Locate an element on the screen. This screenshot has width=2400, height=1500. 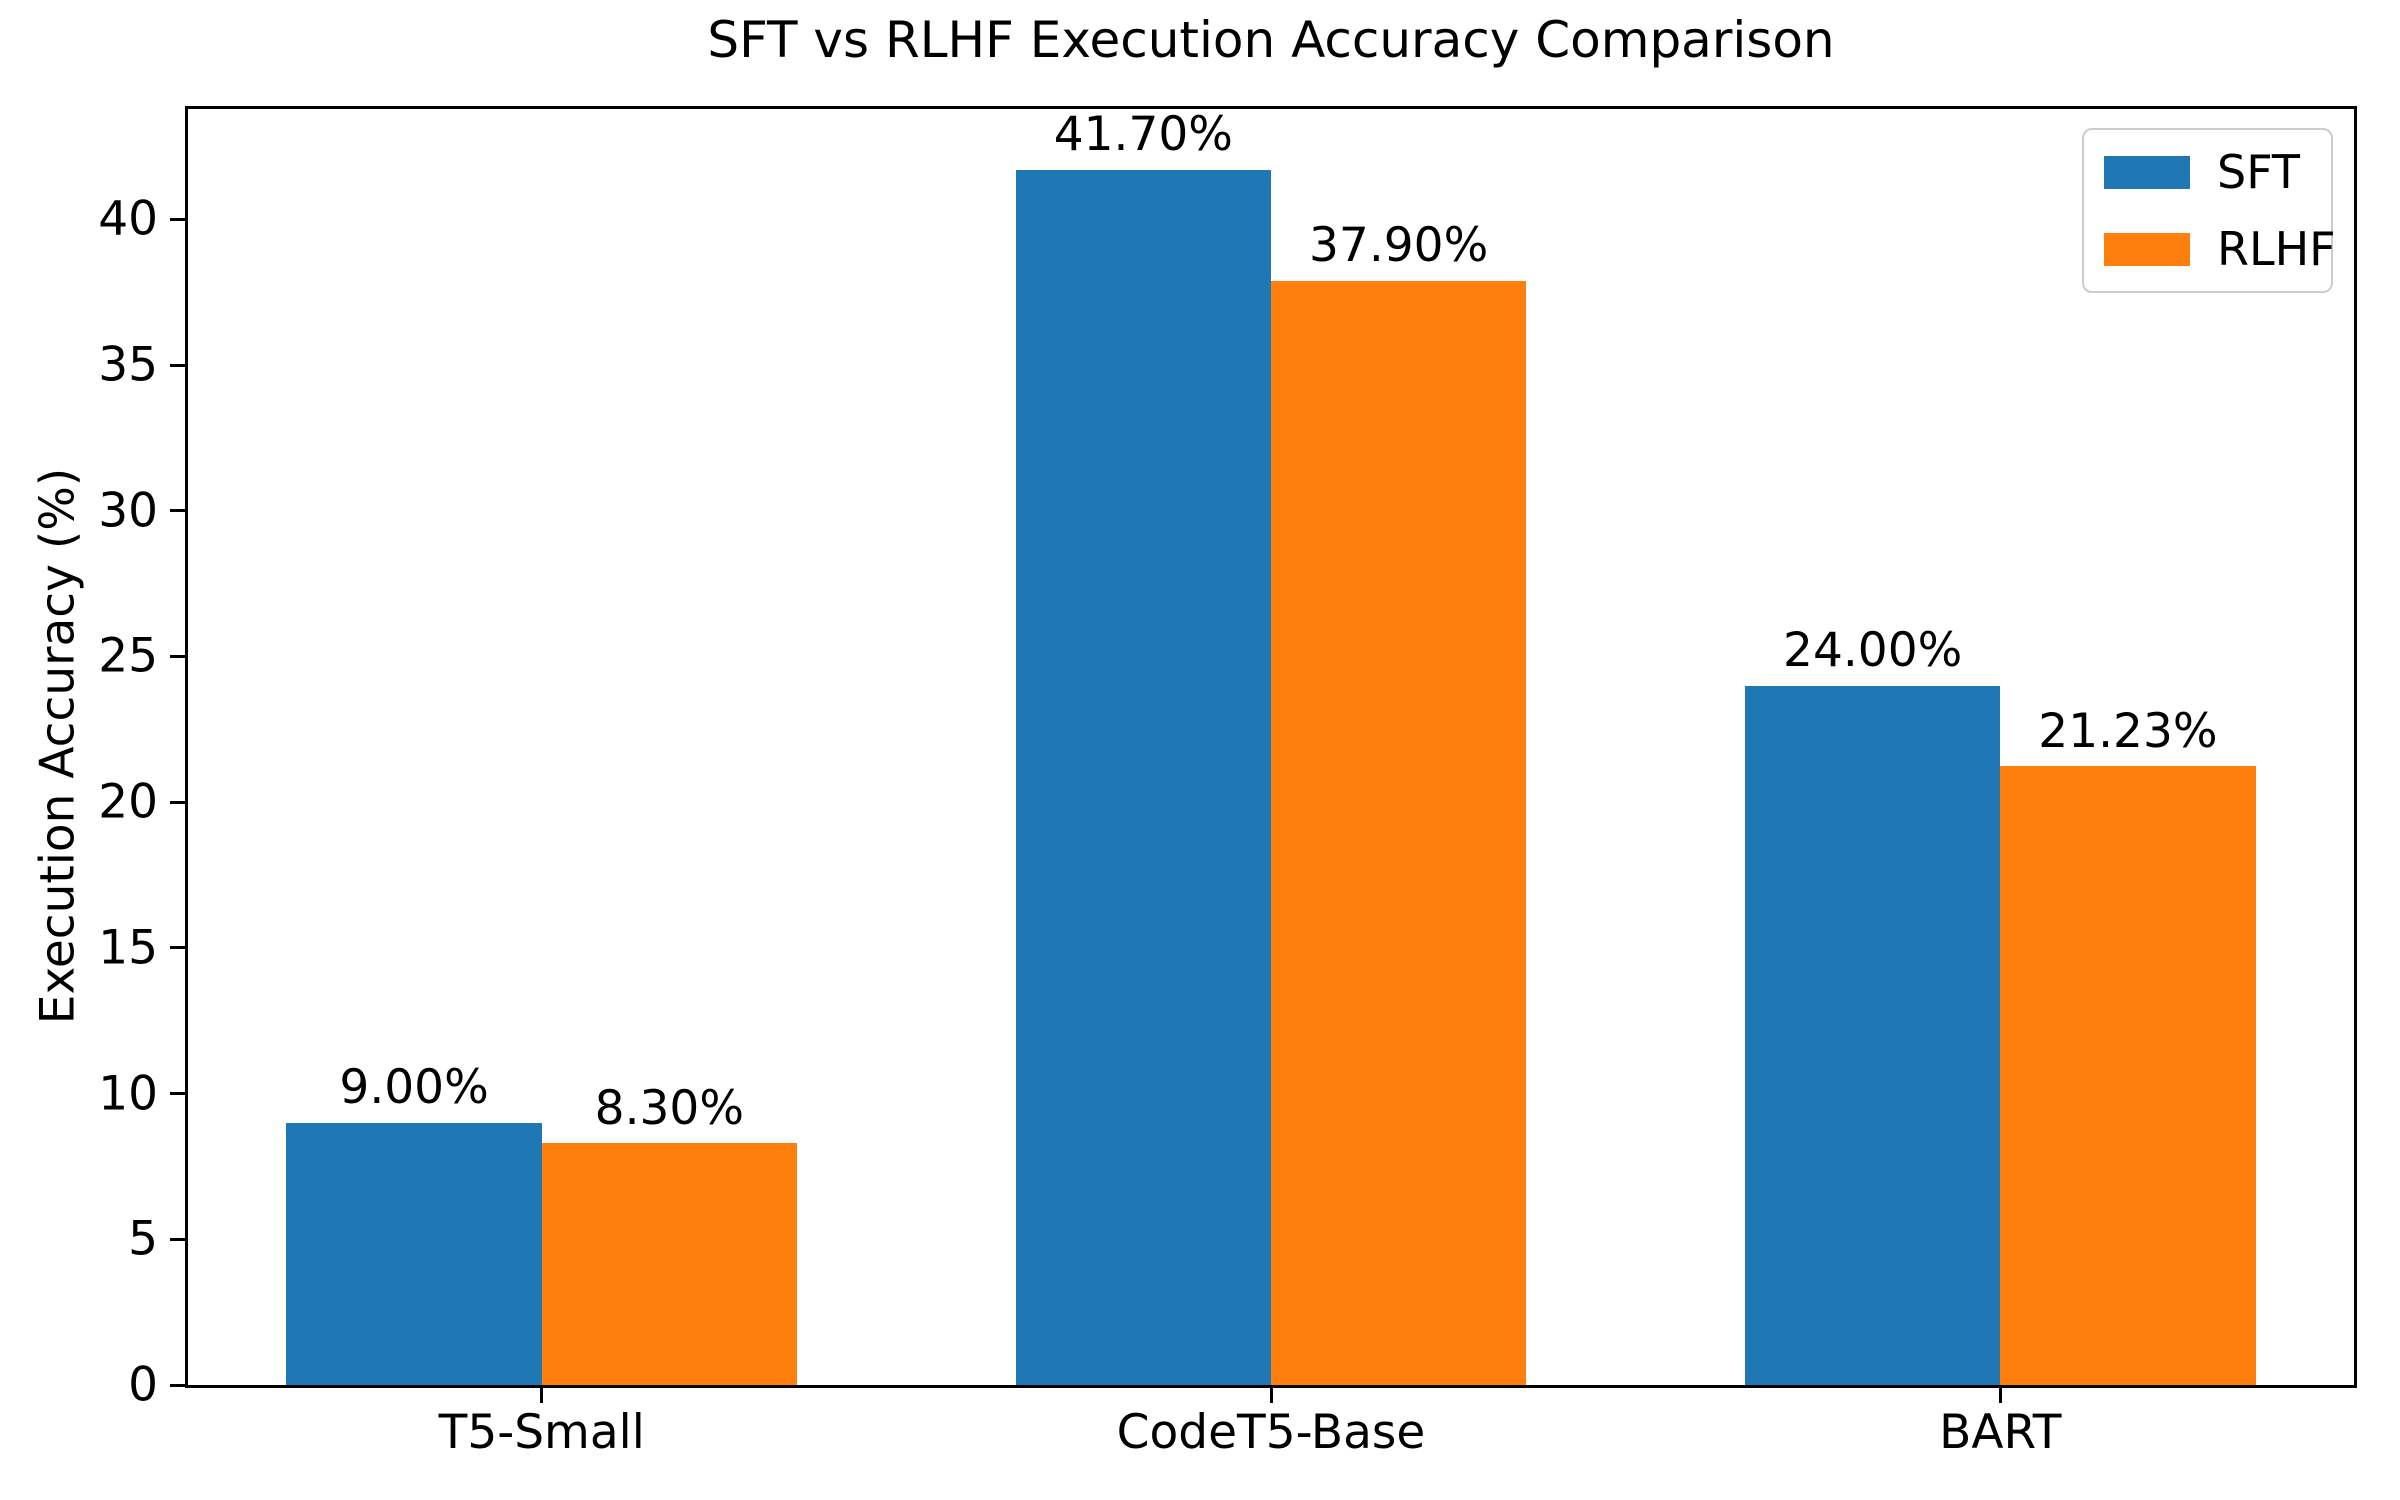
x-tick-label-codet5-base: CodeT5-Base is located at coordinates (1271, 1432).